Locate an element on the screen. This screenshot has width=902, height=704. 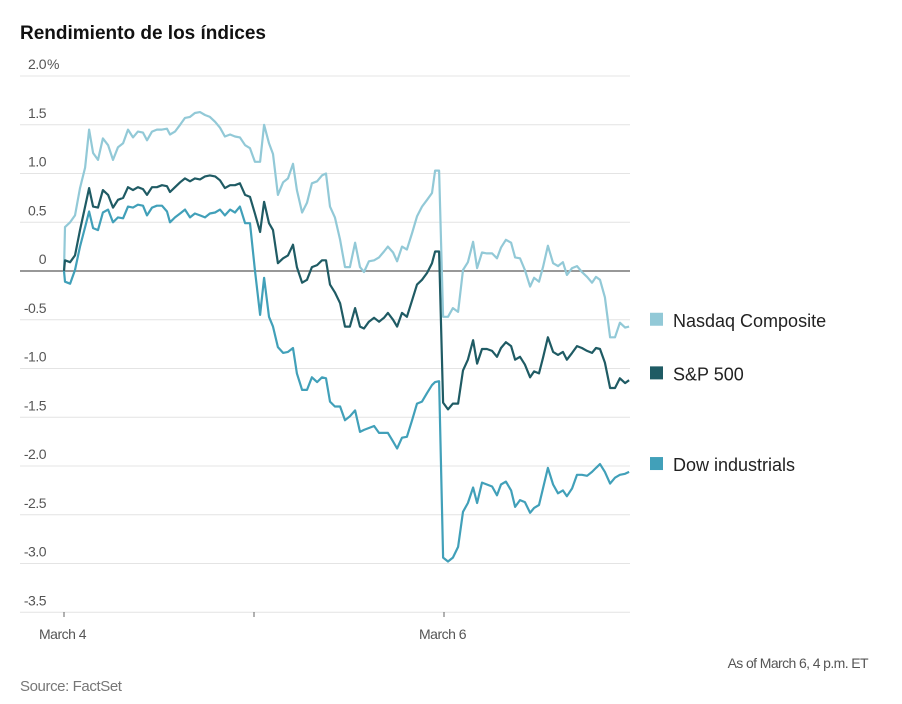
y-tick-label: -3.0 is located at coordinates (35, 552).